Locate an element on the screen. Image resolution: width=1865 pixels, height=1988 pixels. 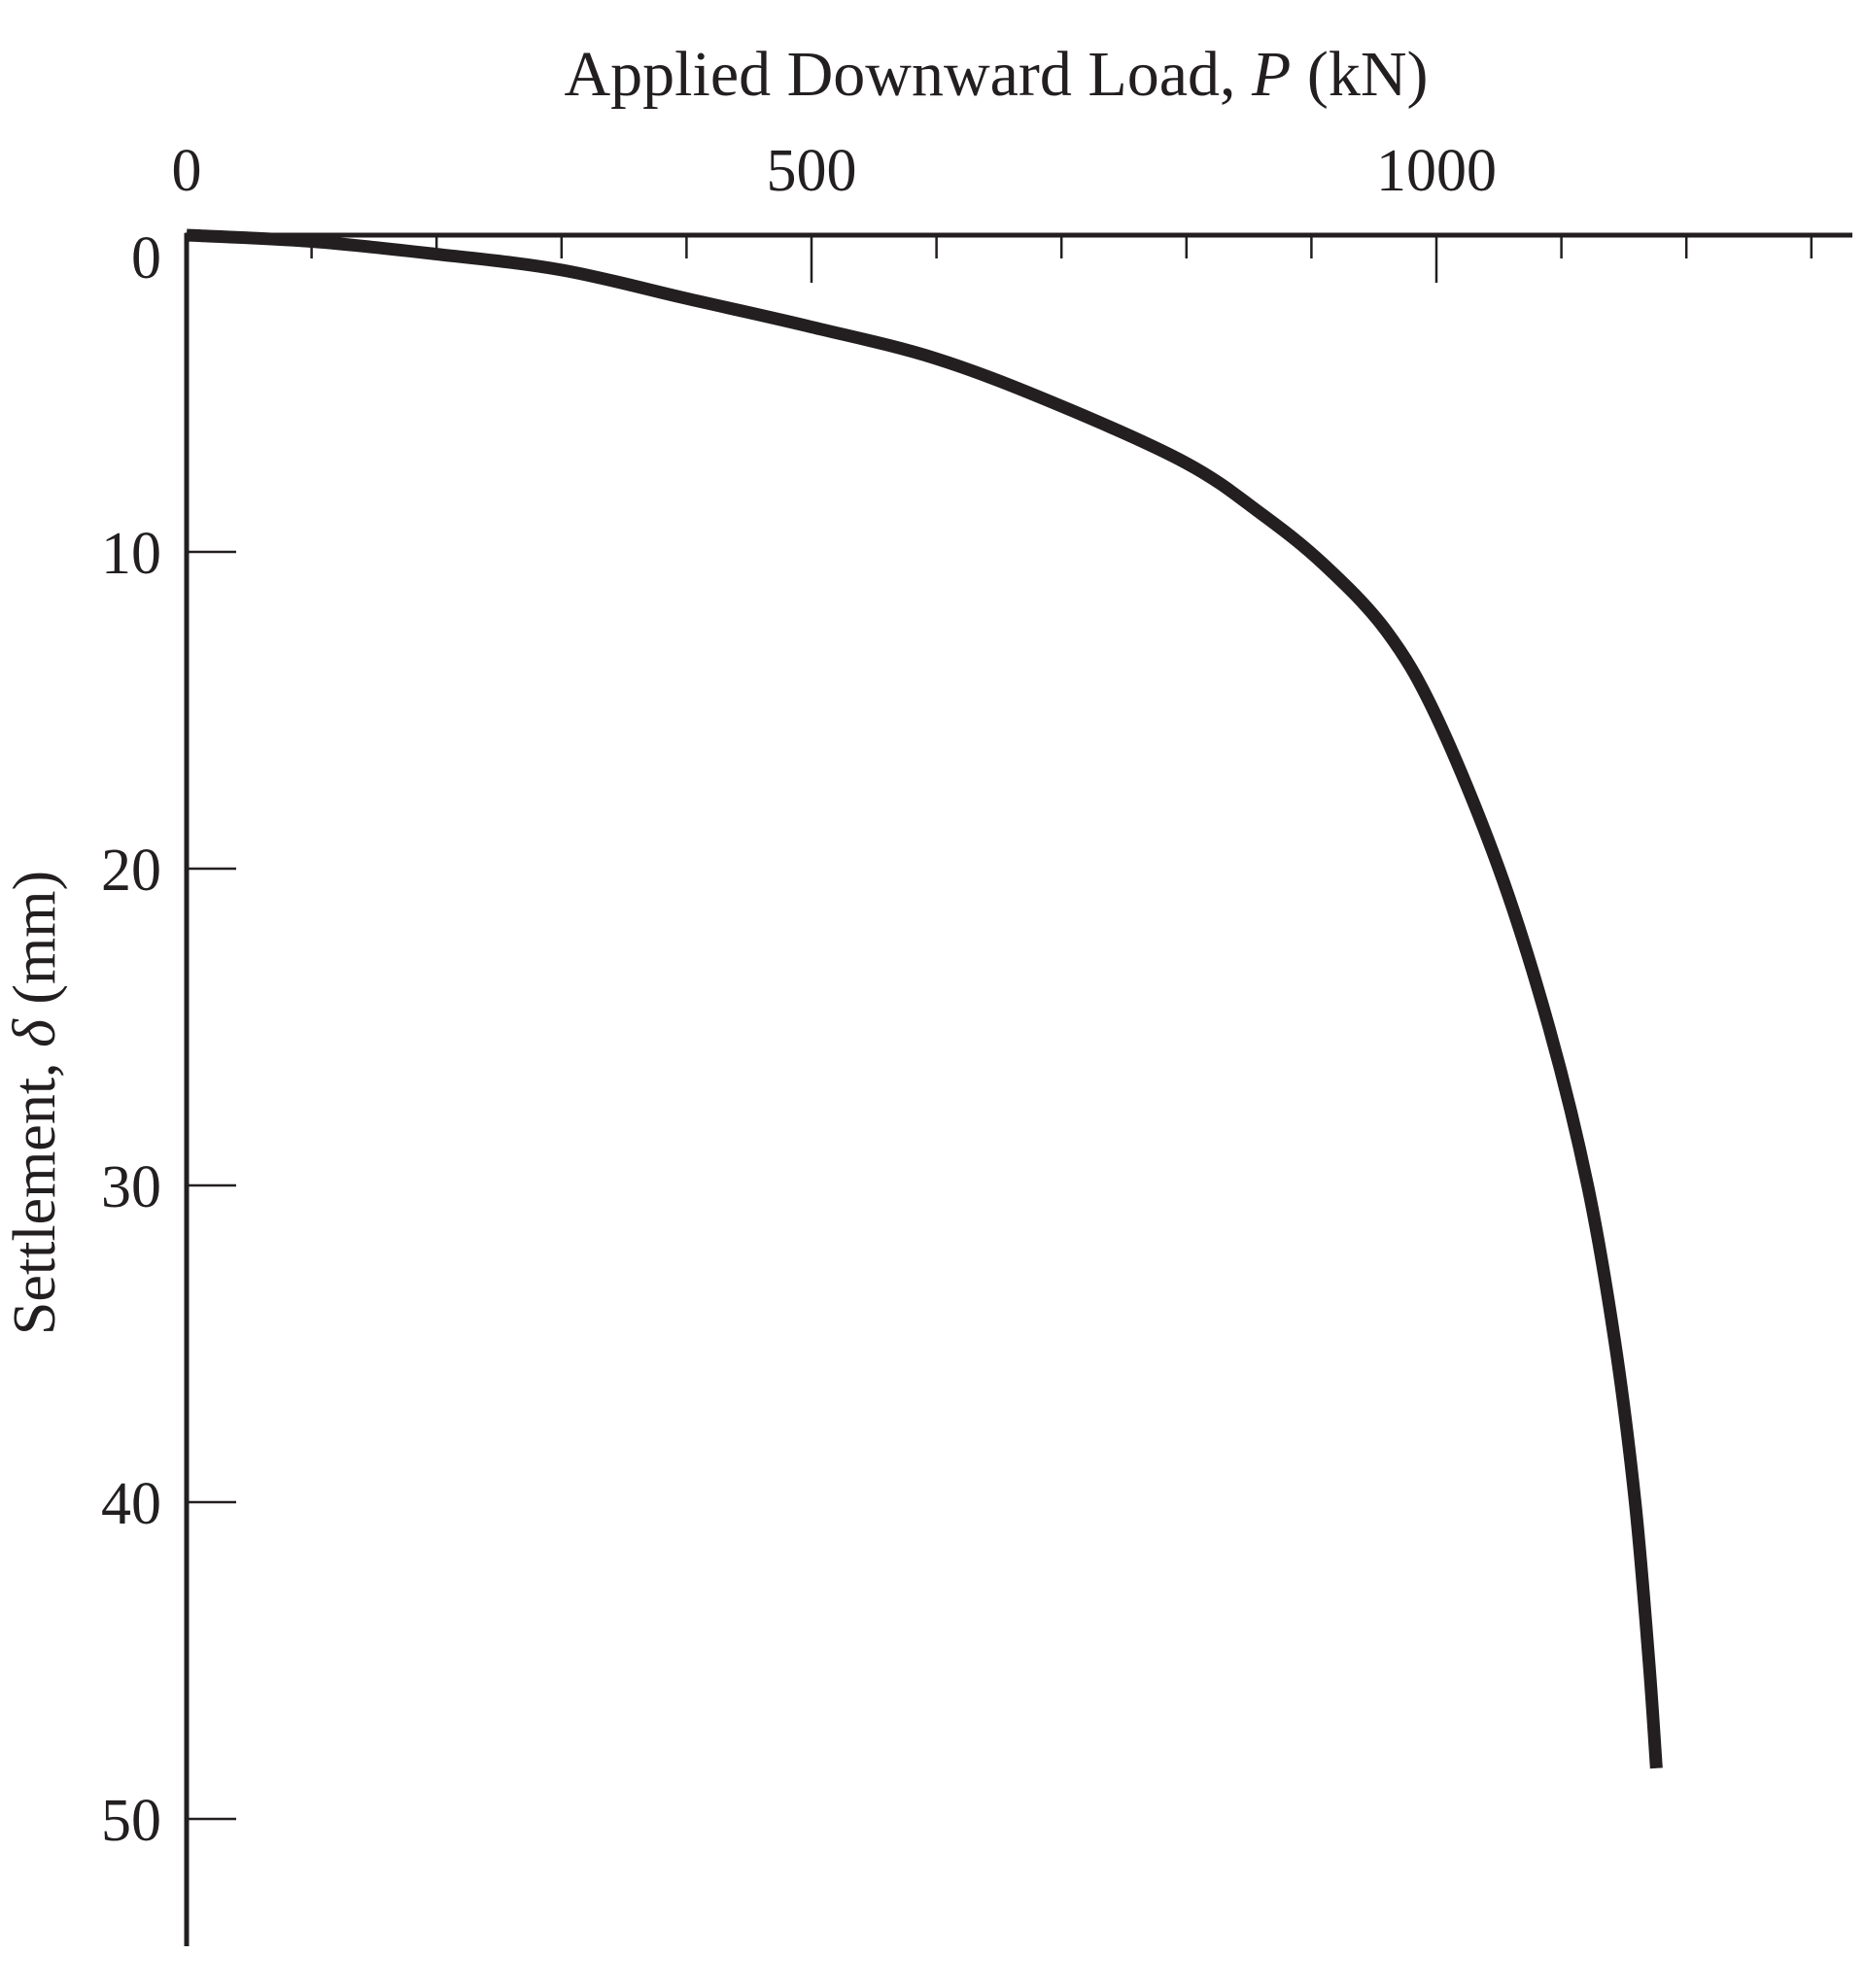
x-tick-label: 1000 is located at coordinates (1436, 171).